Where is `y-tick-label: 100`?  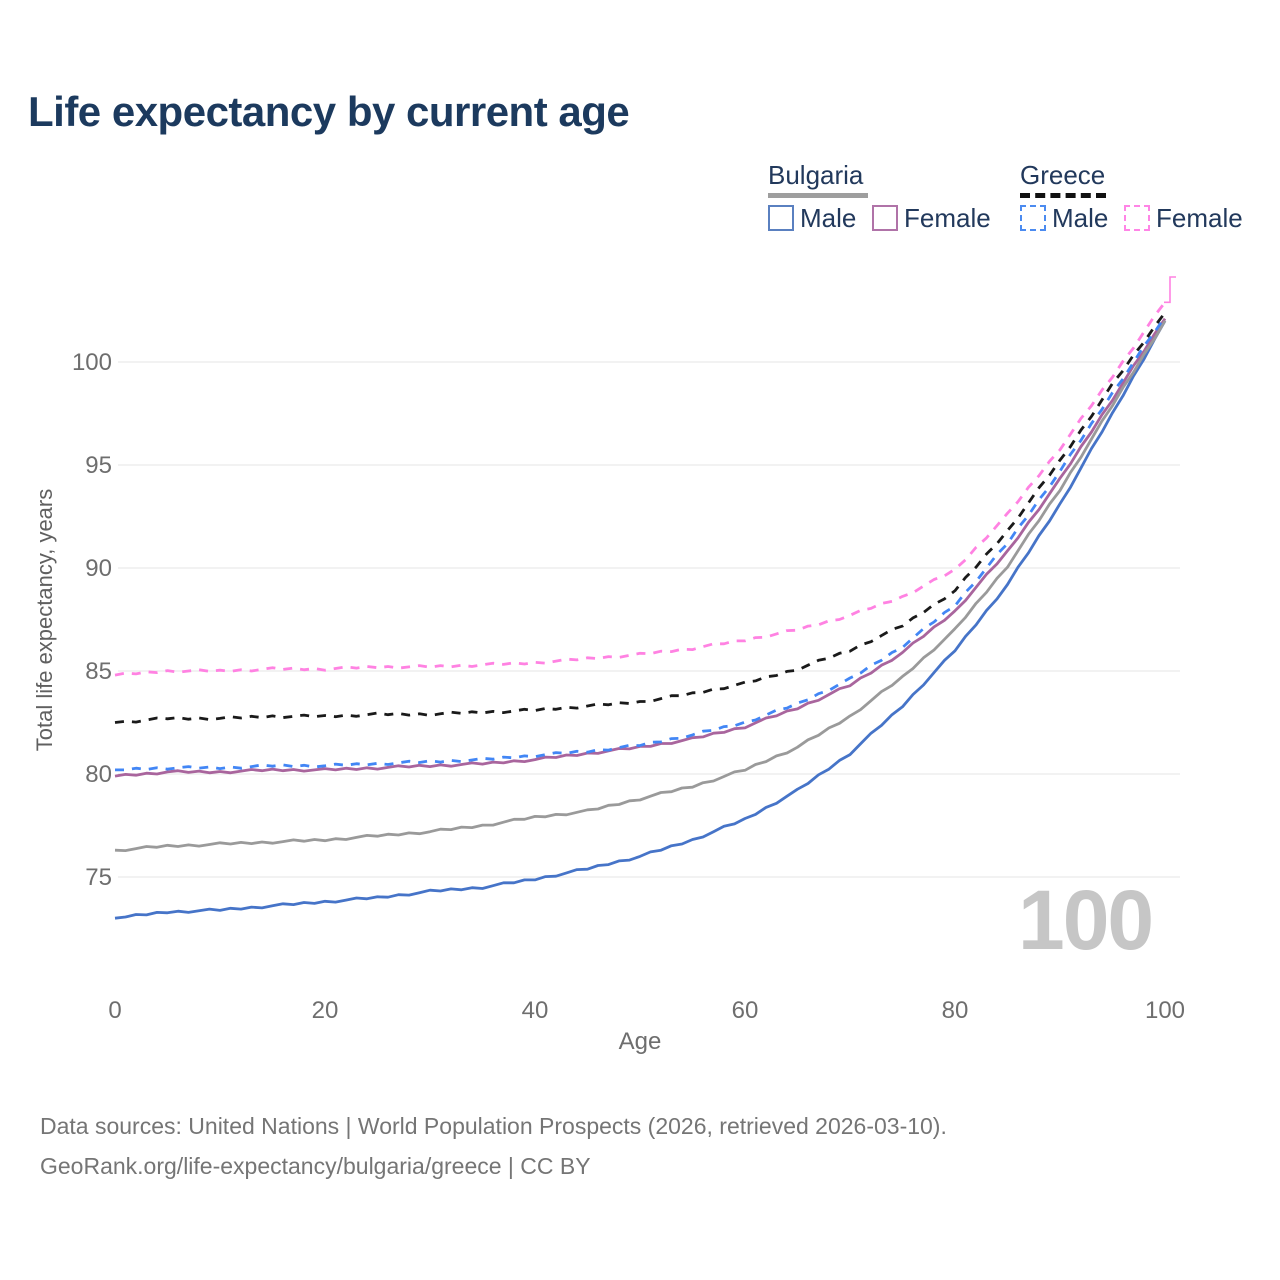 y-tick-label: 100 is located at coordinates (92, 362).